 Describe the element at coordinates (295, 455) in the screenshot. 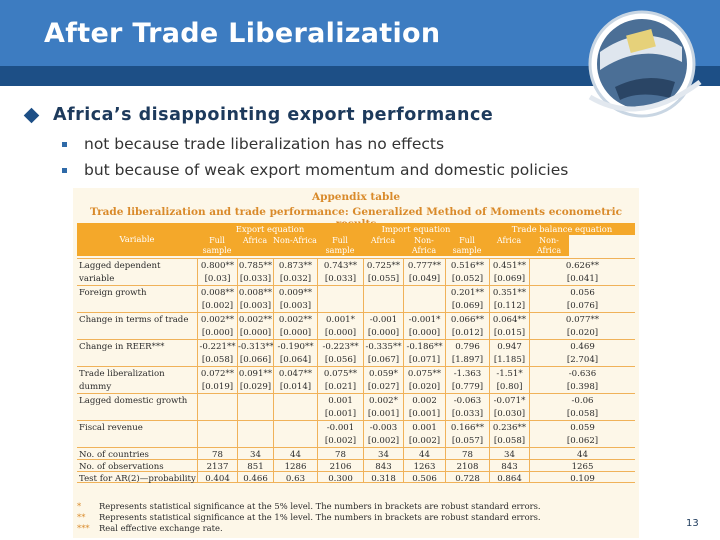

I see `cell-value: 44` at that location.